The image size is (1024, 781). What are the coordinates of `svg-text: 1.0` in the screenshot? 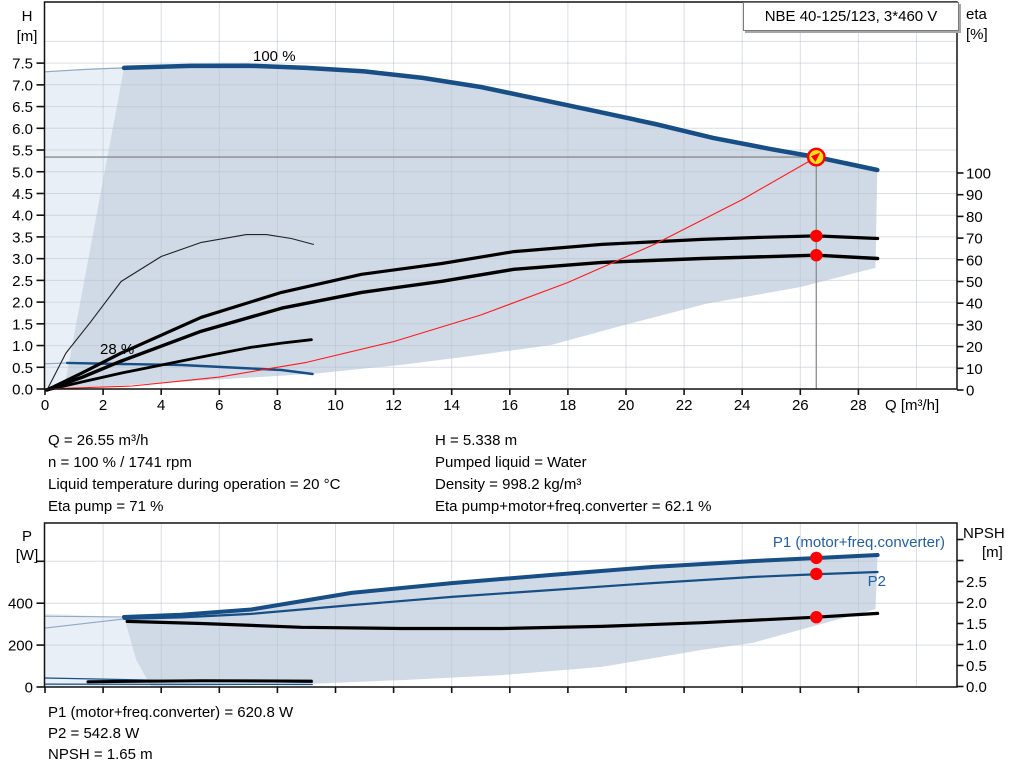 It's located at (22, 346).